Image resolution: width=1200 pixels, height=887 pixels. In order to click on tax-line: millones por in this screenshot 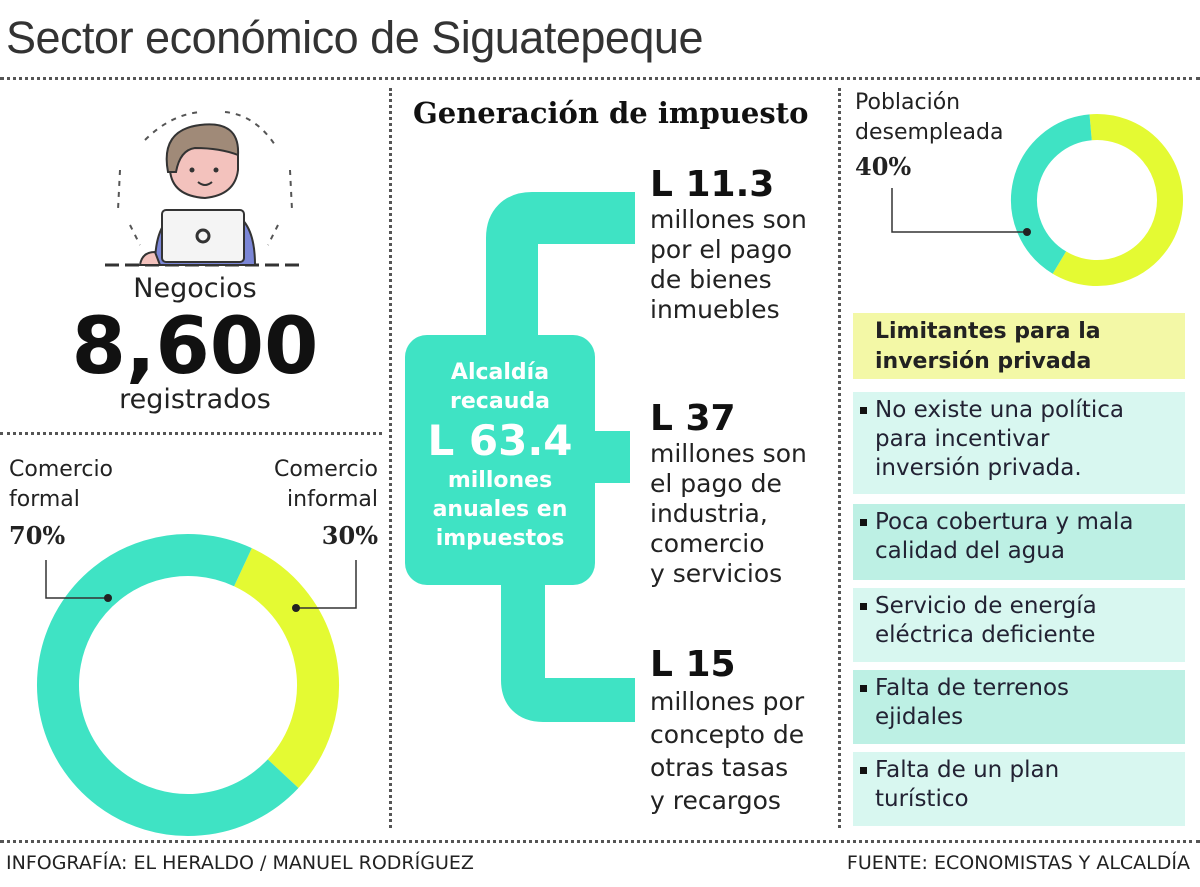, I will do `click(727, 701)`.